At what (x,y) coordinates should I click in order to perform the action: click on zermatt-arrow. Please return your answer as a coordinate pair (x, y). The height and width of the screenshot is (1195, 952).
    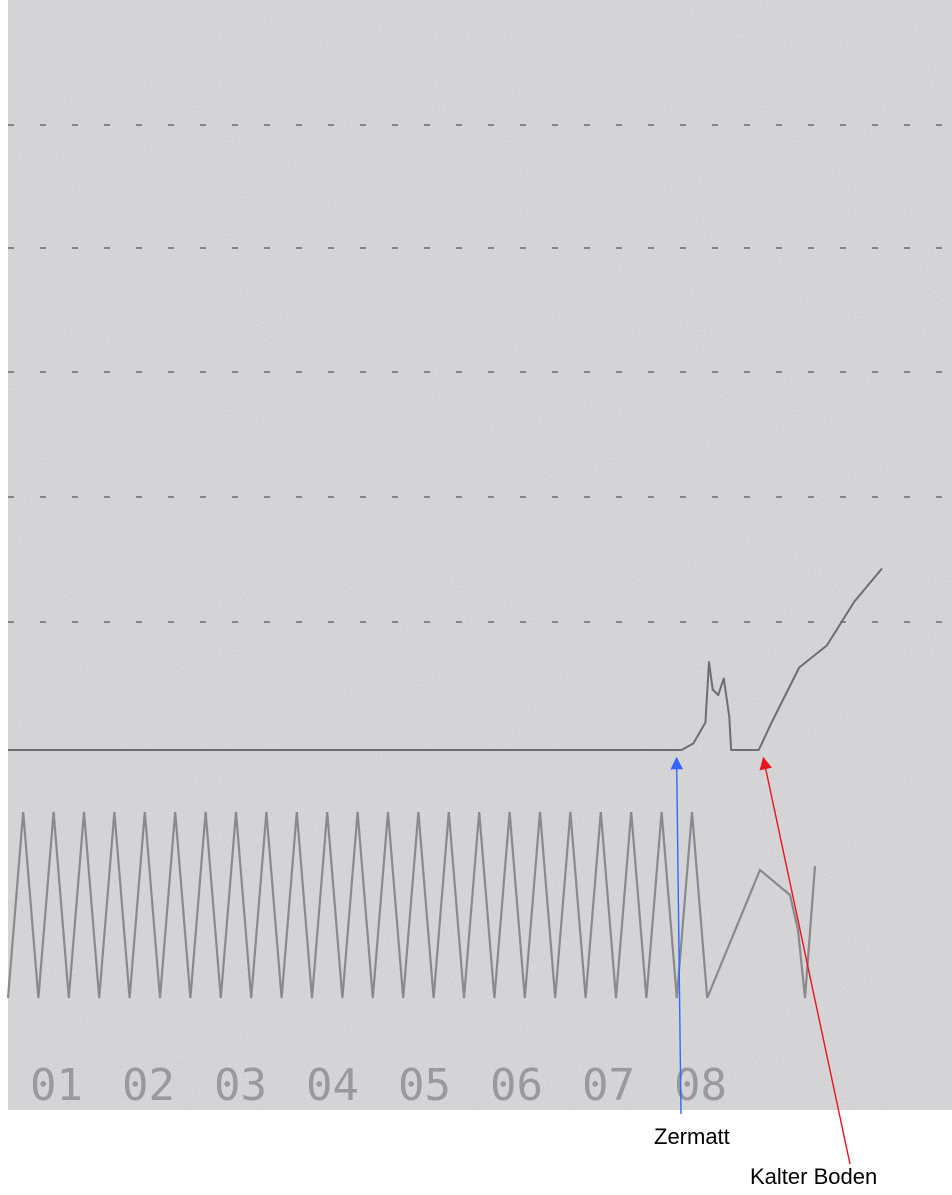
    Looking at the image, I should click on (677, 935).